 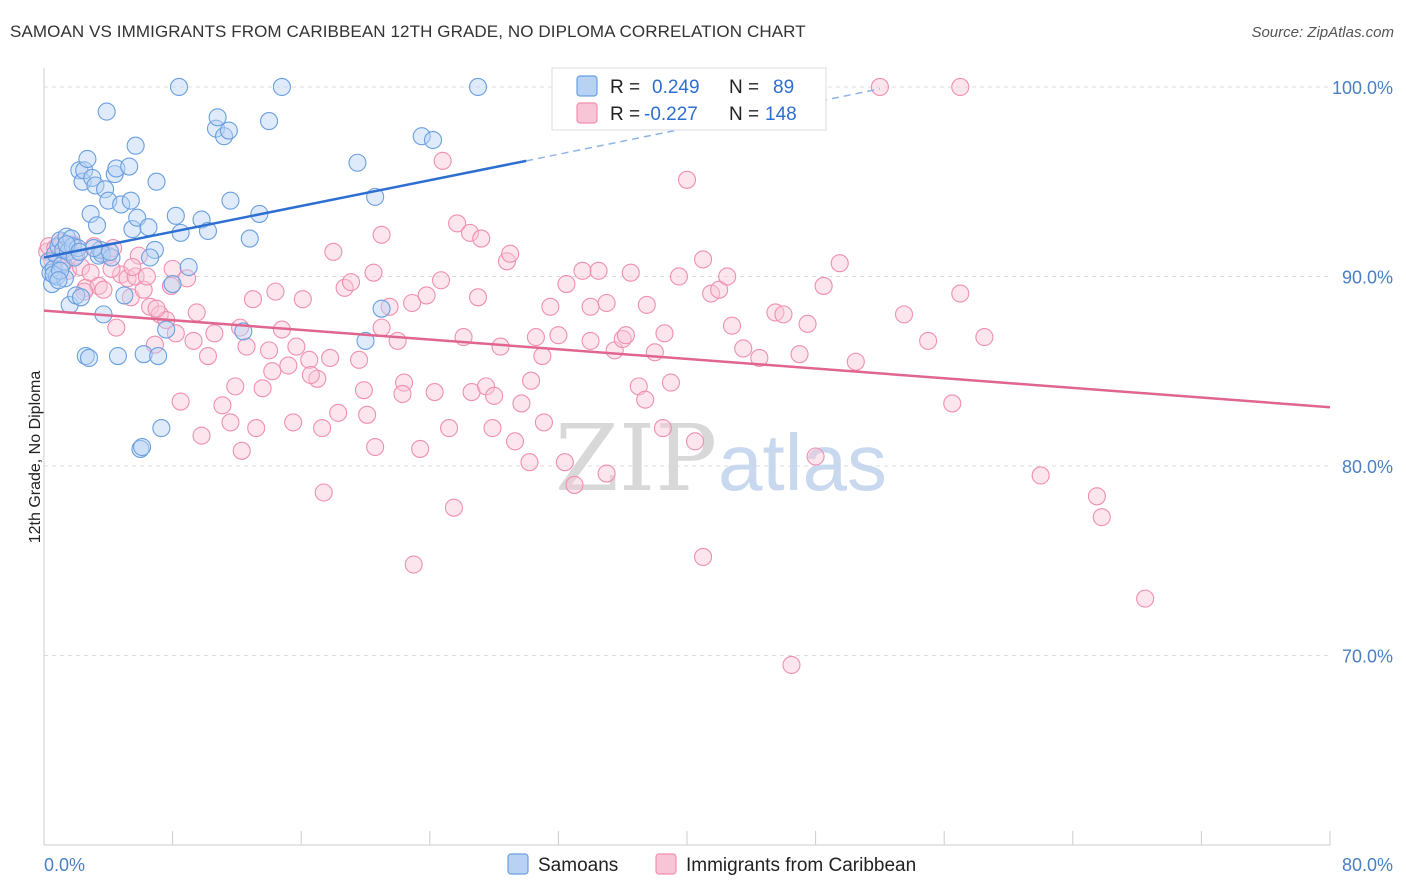 What do you see at coordinates (1367, 865) in the screenshot?
I see `x-tick-label: 80.0%` at bounding box center [1367, 865].